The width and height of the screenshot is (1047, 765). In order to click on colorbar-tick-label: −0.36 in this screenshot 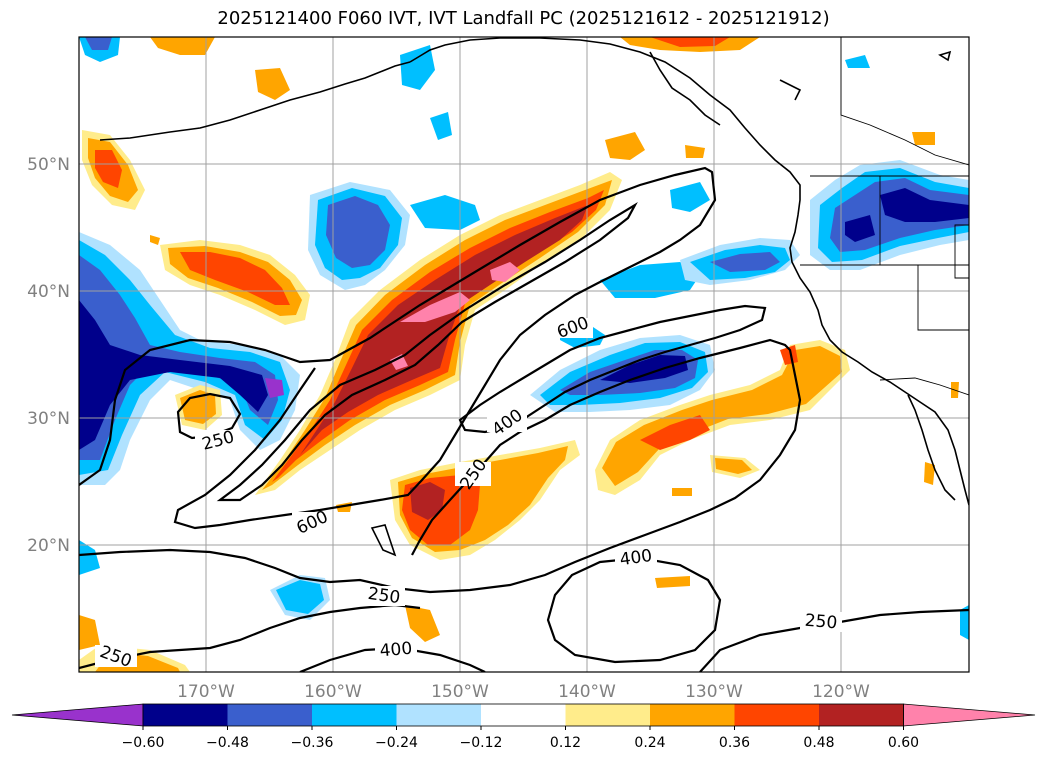, I will do `click(312, 743)`.